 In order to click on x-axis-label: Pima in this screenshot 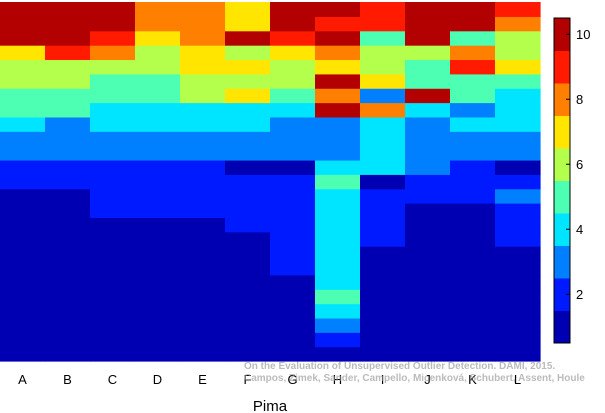, I will do `click(270, 405)`.